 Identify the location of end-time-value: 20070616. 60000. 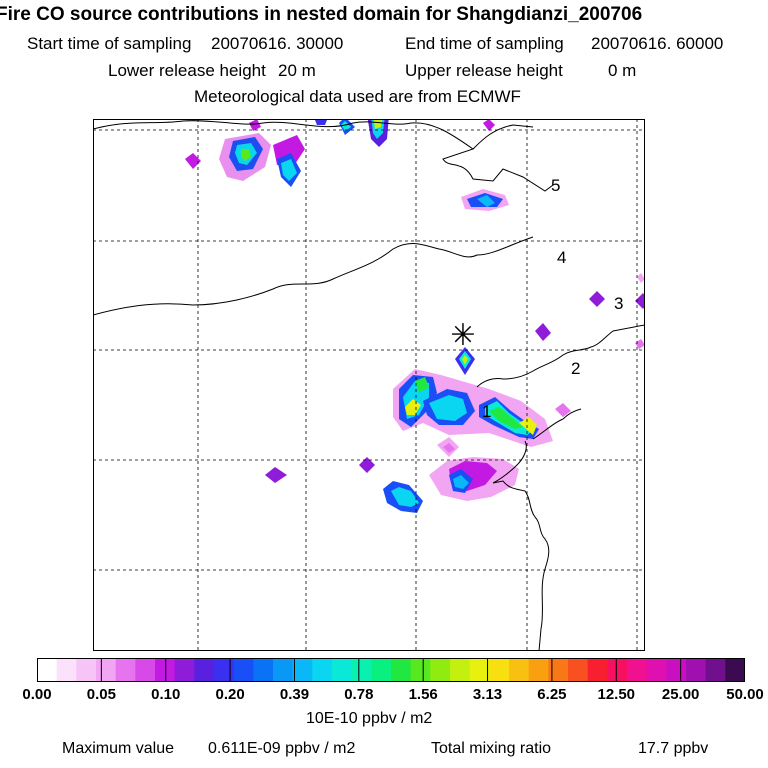
(657, 43).